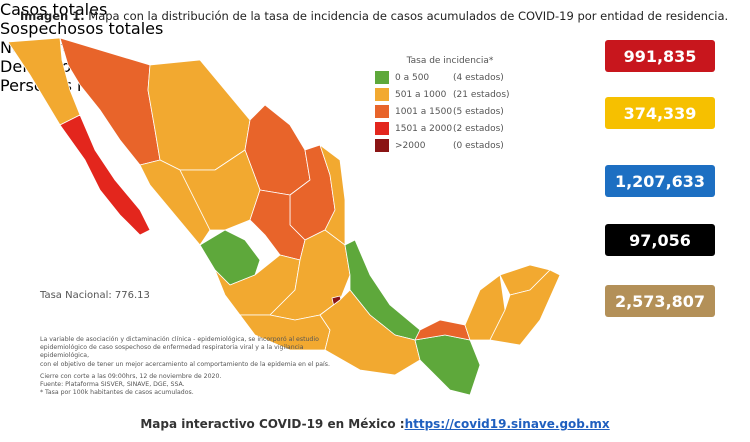 Image resolution: width=750 pixels, height=442 pixels. I want to click on state-chih, so click(199, 115).